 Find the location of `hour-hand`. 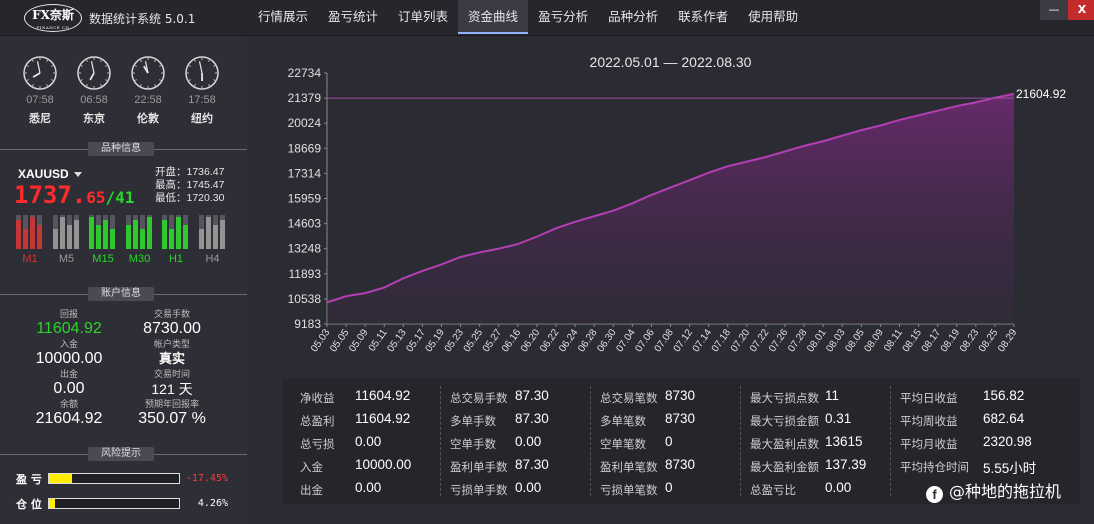

hour-hand is located at coordinates (92, 76).